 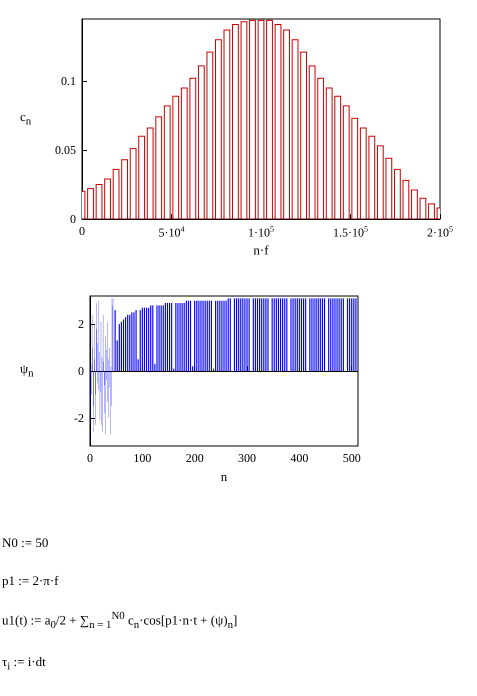 What do you see at coordinates (224, 476) in the screenshot?
I see `x-axis-title: n` at bounding box center [224, 476].